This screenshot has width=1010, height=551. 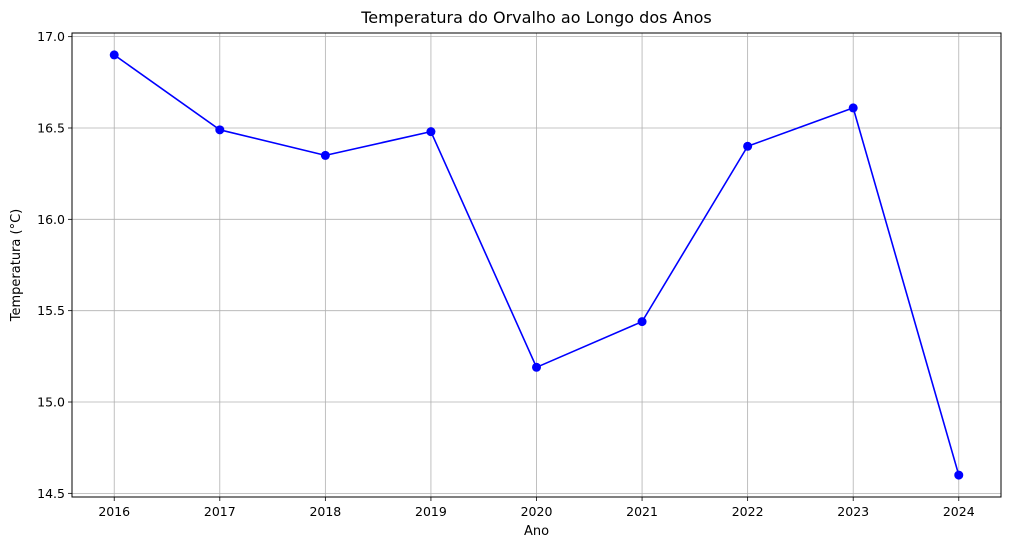 What do you see at coordinates (431, 511) in the screenshot?
I see `x-tick-label: 2019` at bounding box center [431, 511].